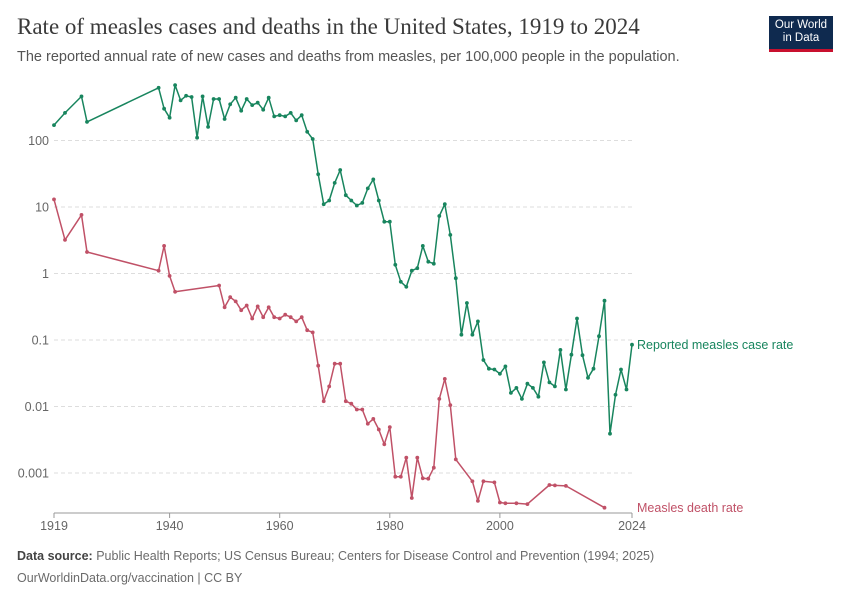  I want to click on x-tick-label: 1919, so click(54, 526).